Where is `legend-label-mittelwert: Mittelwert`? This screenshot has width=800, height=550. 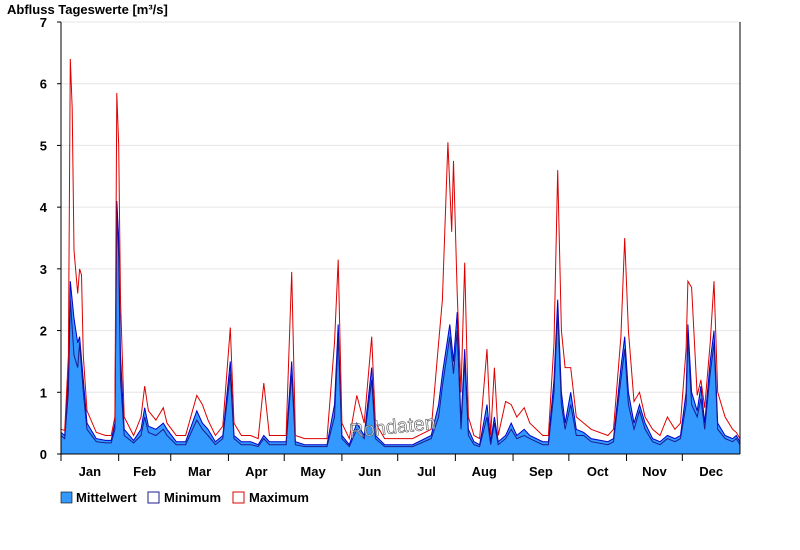 legend-label-mittelwert: Mittelwert is located at coordinates (106, 497).